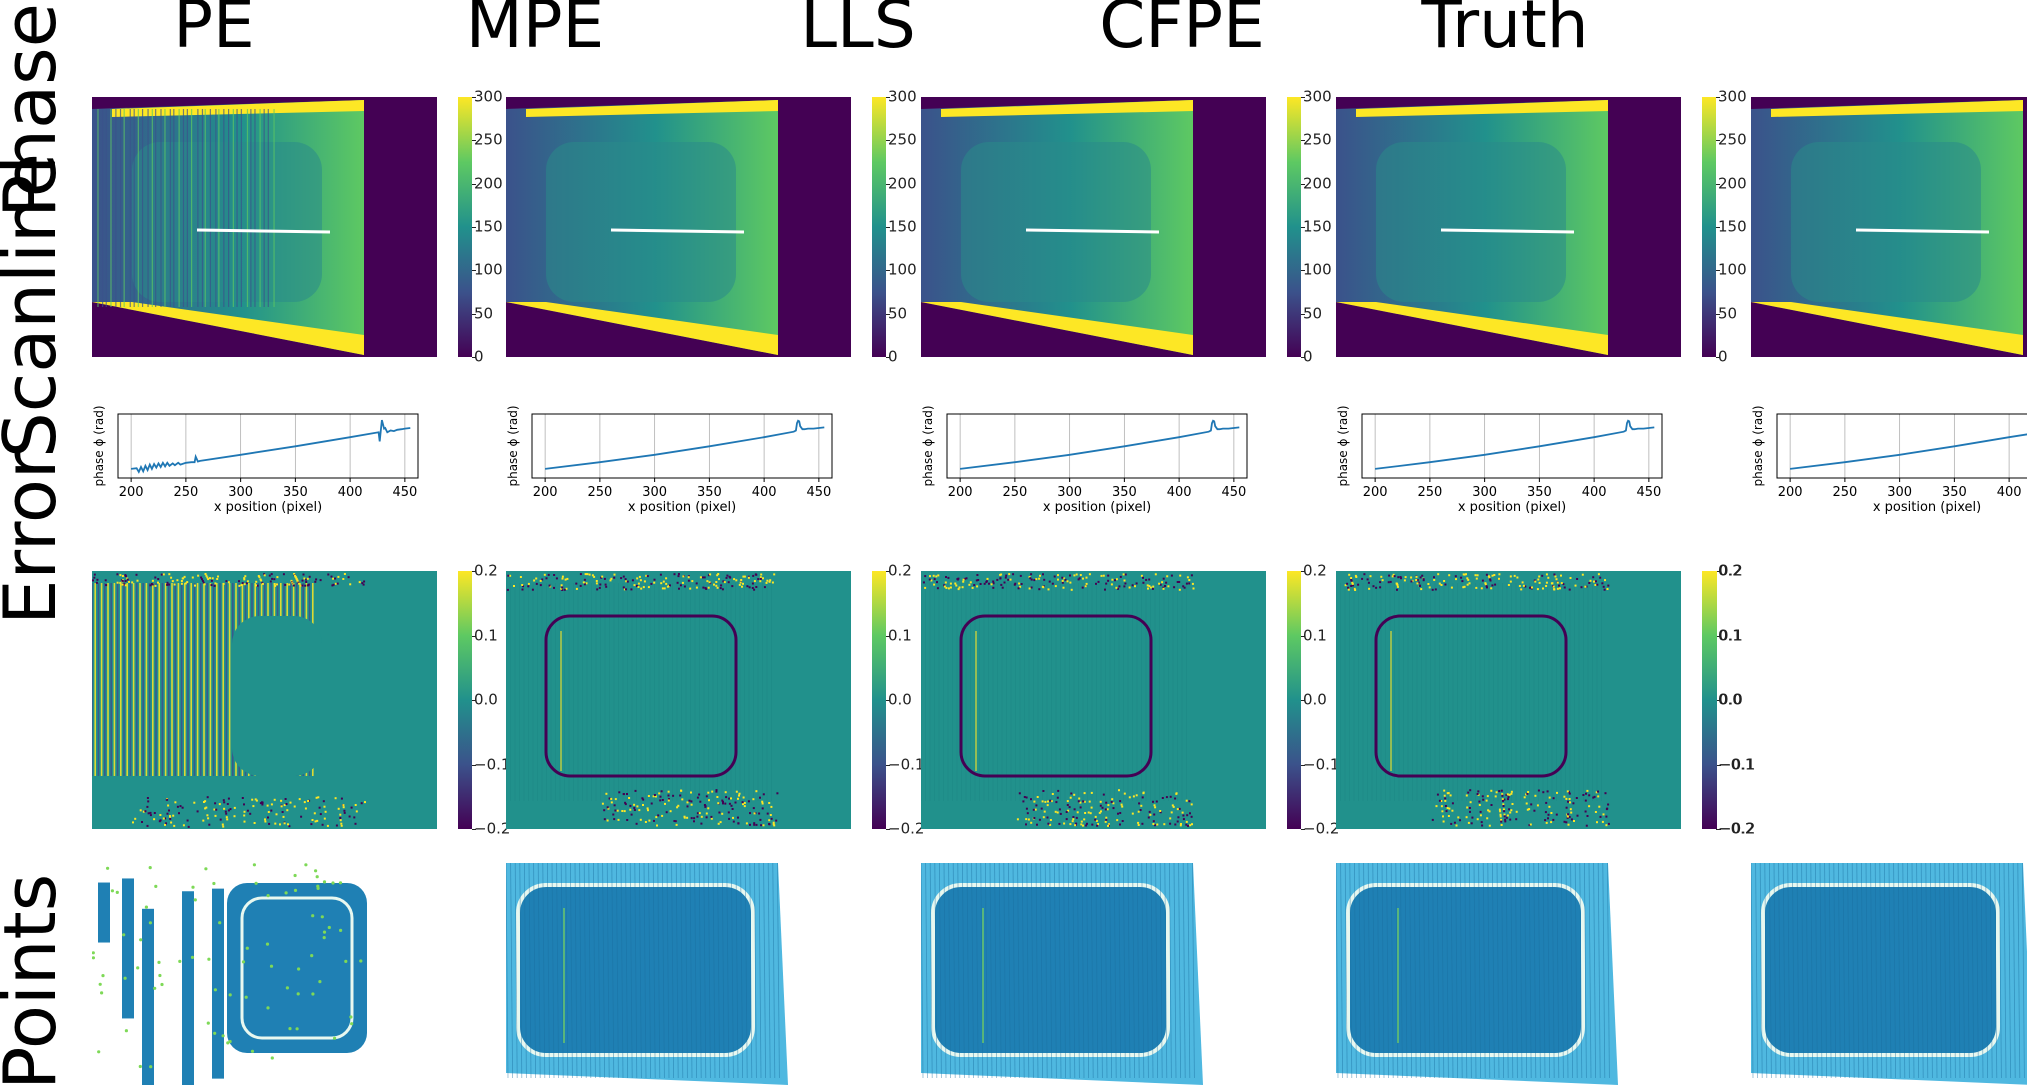 The image size is (2027, 1090). I want to click on error-map-mpe, so click(678, 700).